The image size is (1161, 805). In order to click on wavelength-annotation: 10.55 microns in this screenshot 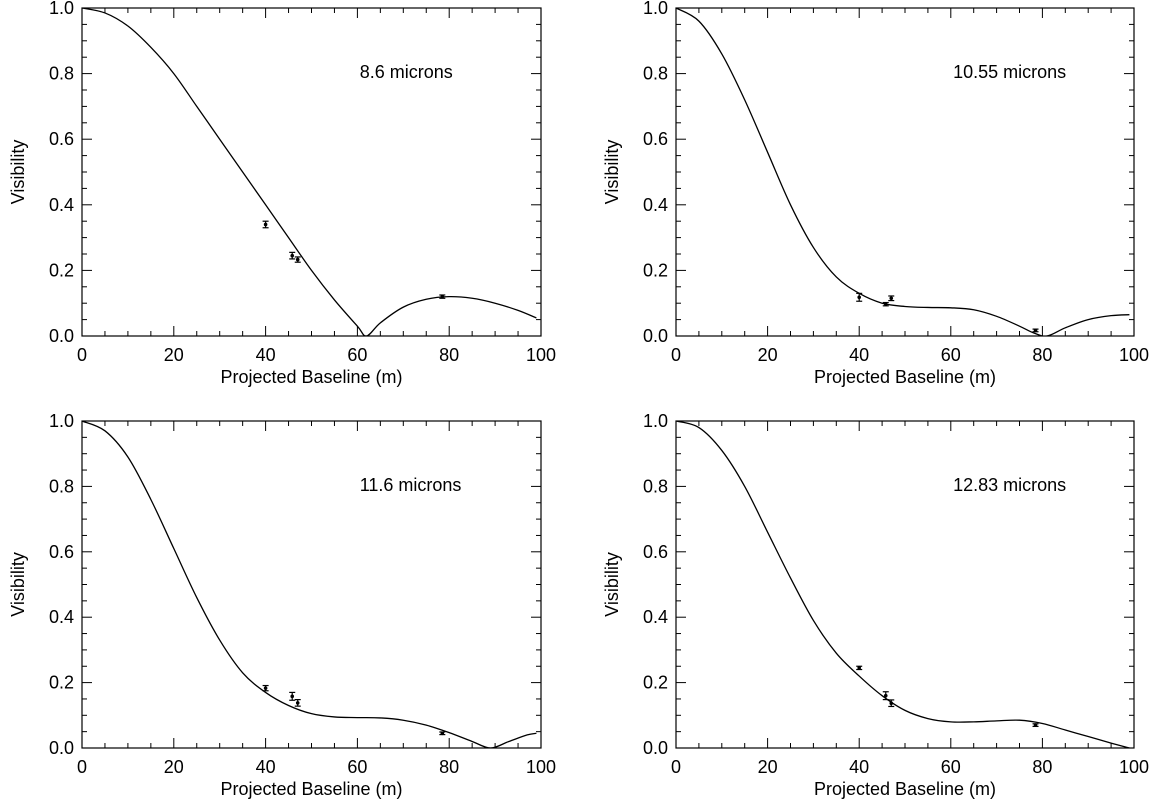, I will do `click(1009, 72)`.